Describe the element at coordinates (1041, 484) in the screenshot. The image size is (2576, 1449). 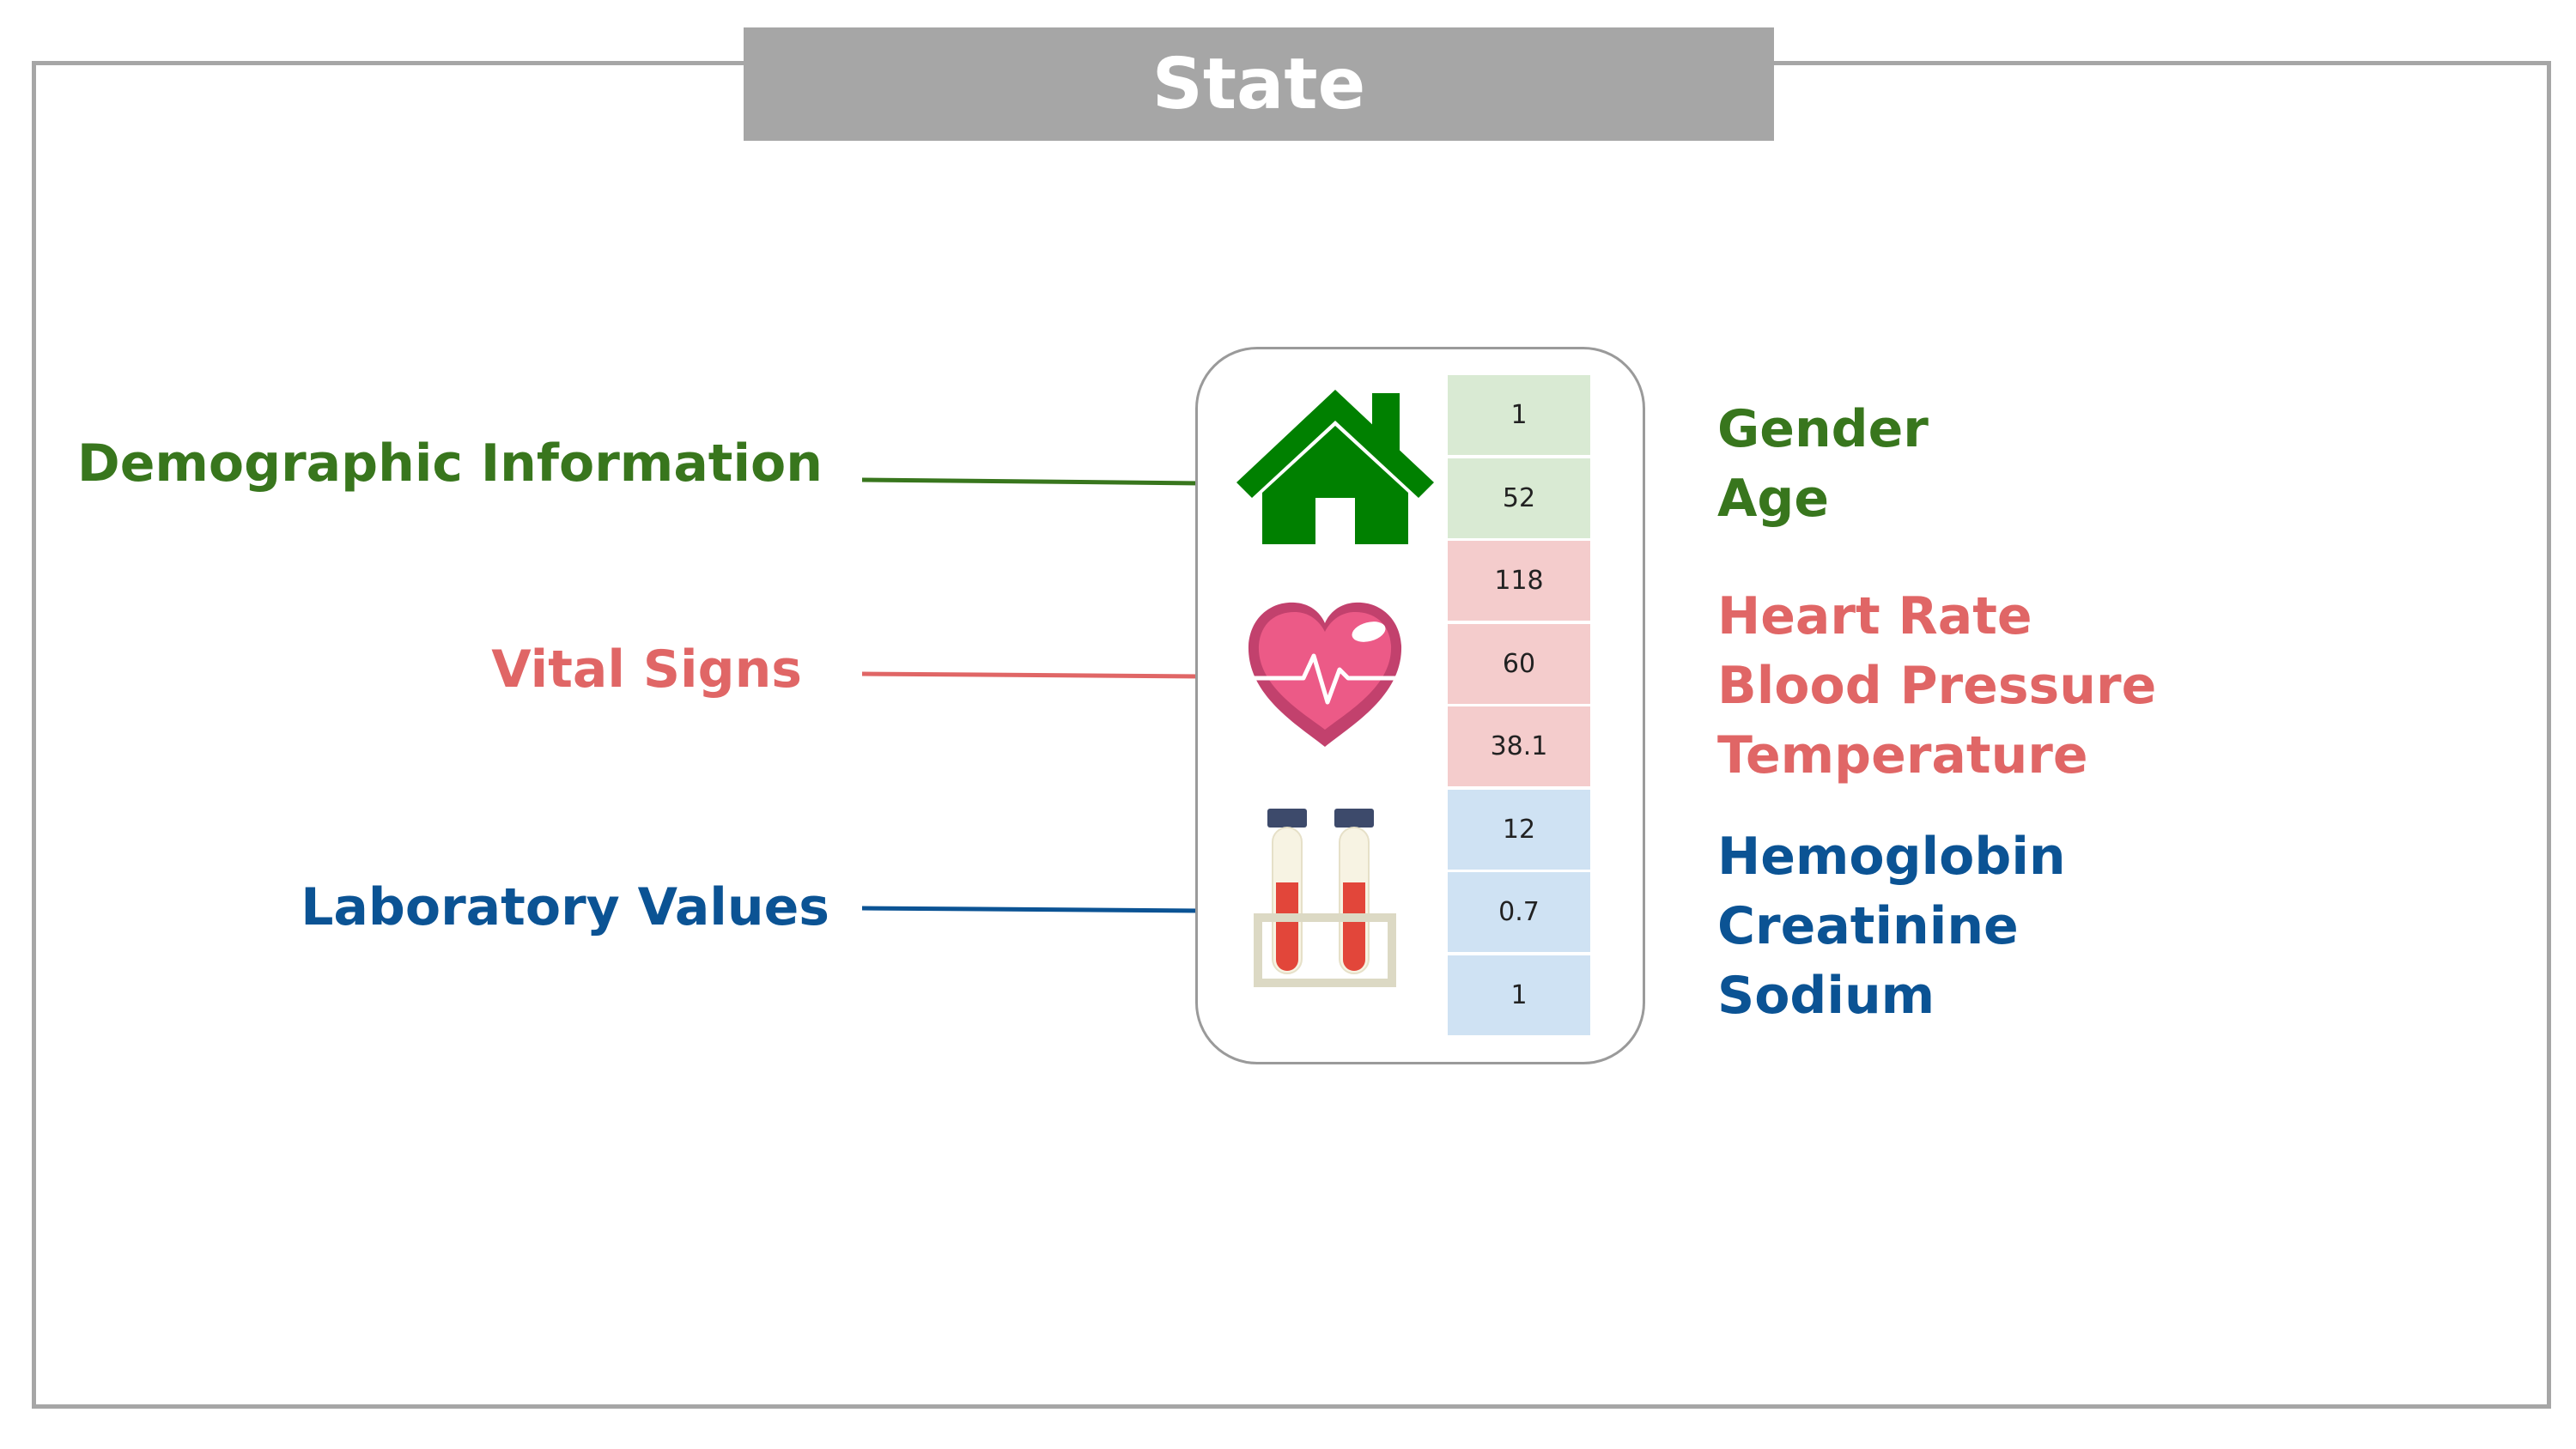
I see `demographic-arrow` at that location.